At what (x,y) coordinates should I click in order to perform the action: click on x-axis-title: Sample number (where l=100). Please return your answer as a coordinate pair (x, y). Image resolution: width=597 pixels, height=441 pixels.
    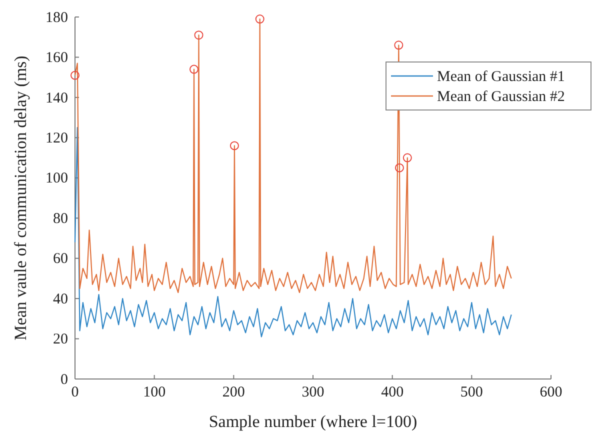
    Looking at the image, I should click on (313, 421).